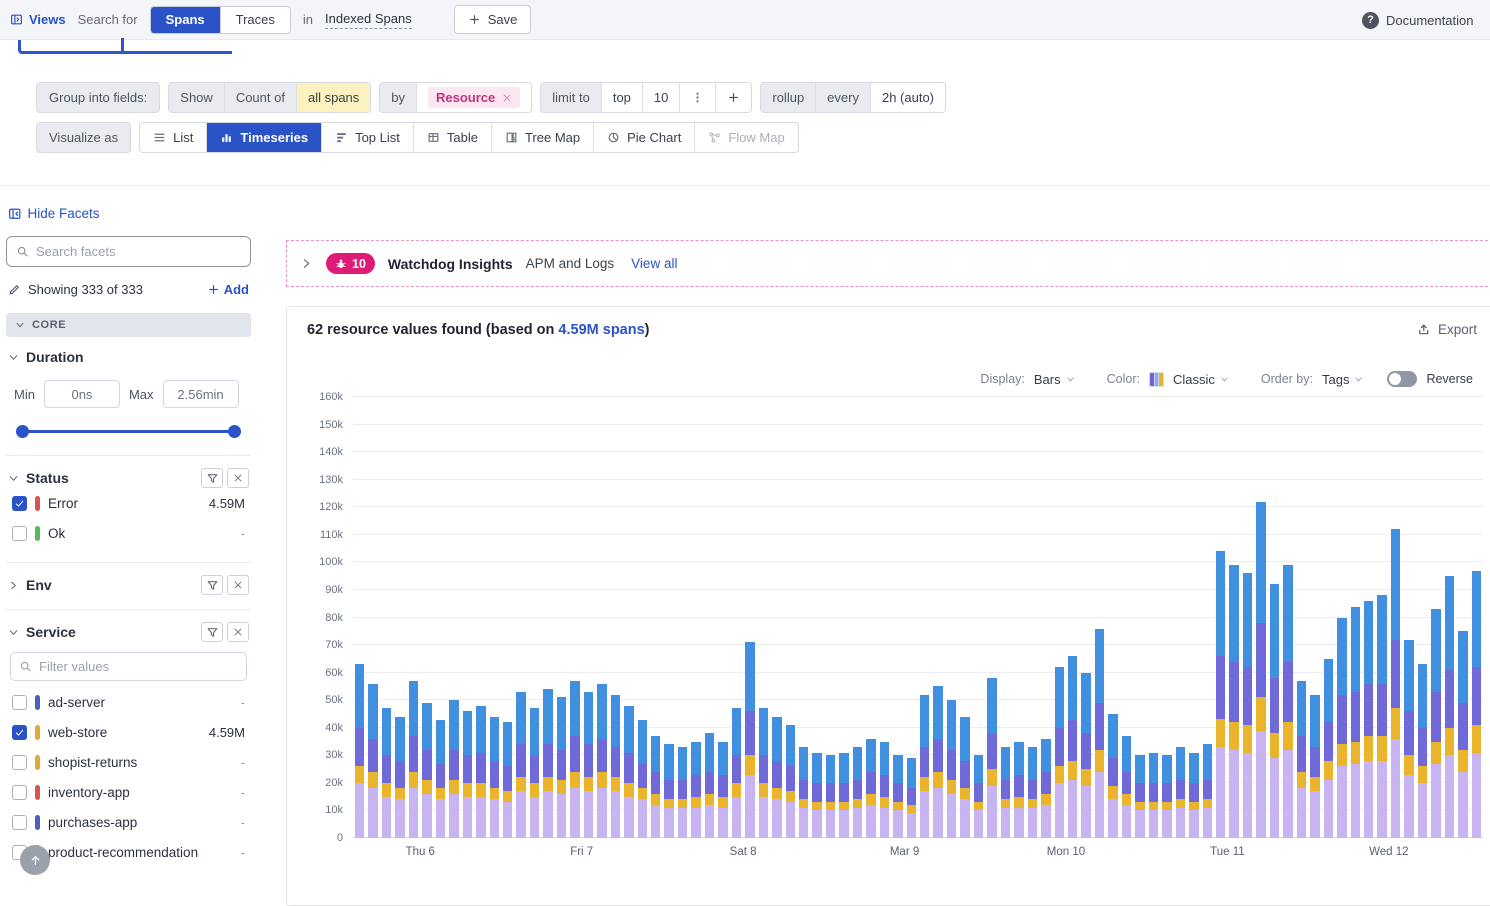  What do you see at coordinates (35, 860) in the screenshot?
I see `scroll-button` at bounding box center [35, 860].